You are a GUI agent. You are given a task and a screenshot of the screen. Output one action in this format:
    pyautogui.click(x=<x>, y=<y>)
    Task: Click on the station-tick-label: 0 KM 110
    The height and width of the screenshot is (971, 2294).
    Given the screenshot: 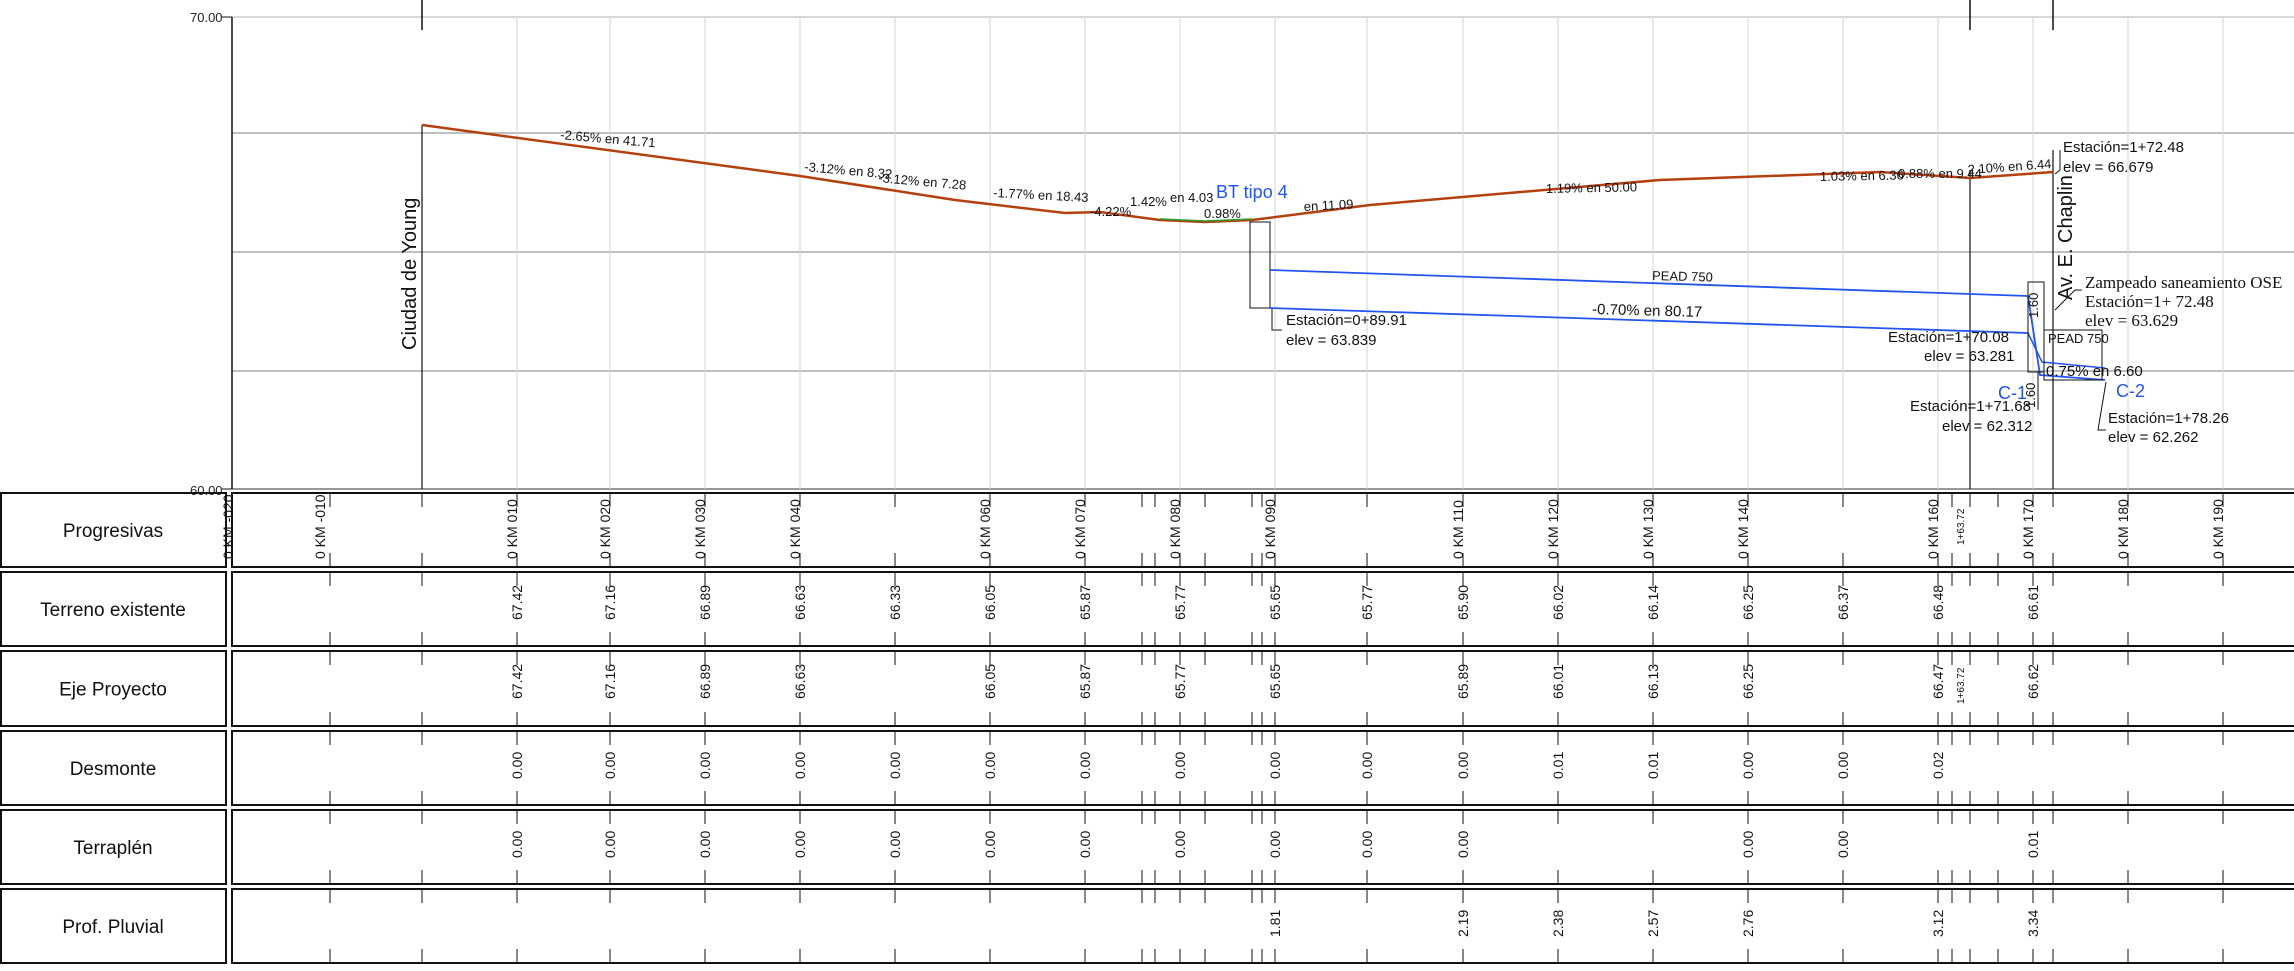 What is the action you would take?
    pyautogui.click(x=1458, y=529)
    